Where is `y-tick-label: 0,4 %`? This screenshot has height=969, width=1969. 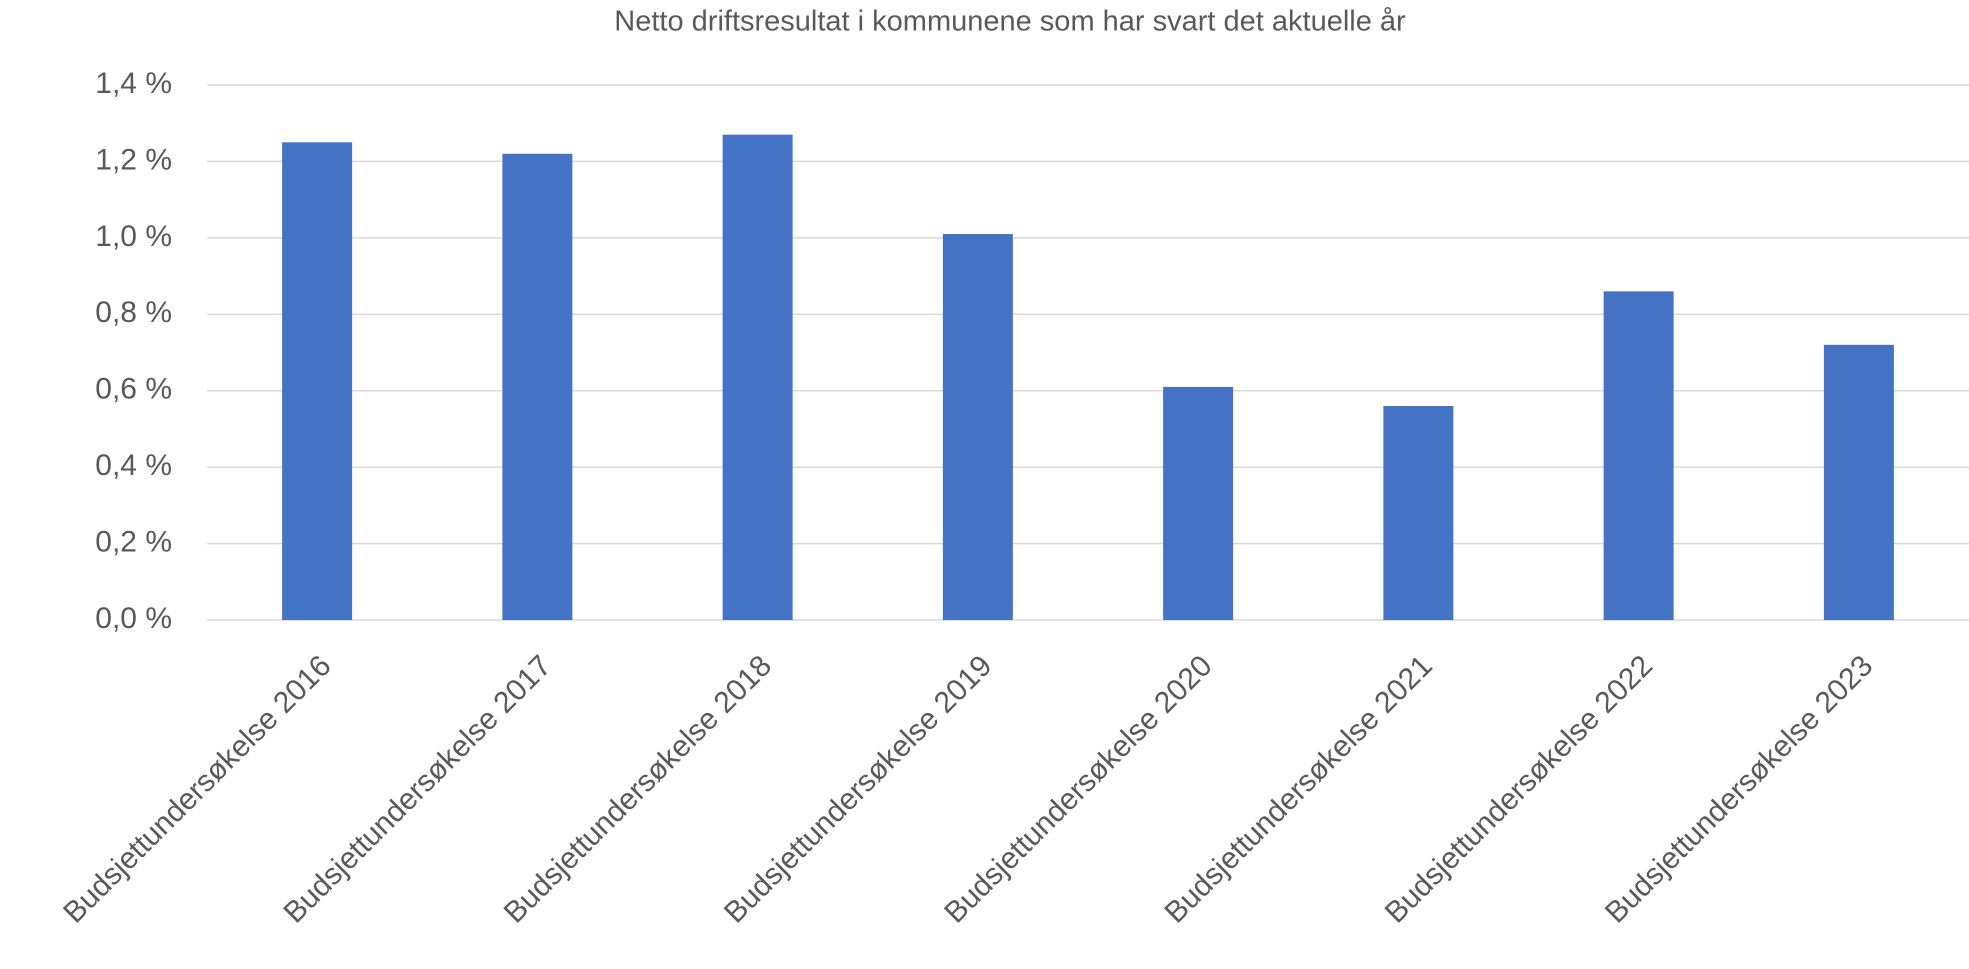 y-tick-label: 0,4 % is located at coordinates (133, 465).